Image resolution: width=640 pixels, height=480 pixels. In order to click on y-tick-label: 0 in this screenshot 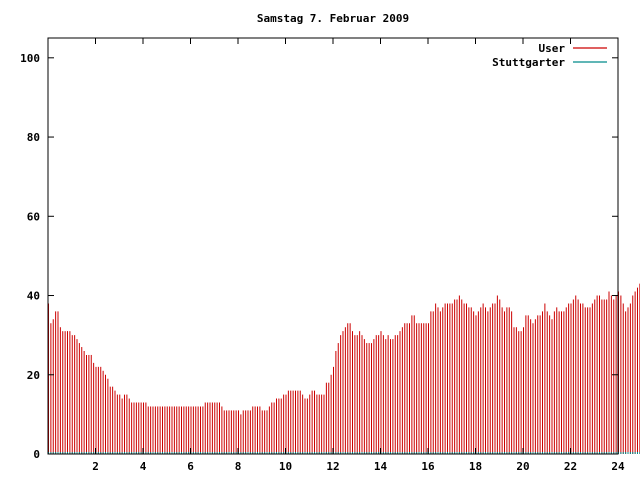, I will do `click(36, 454)`.